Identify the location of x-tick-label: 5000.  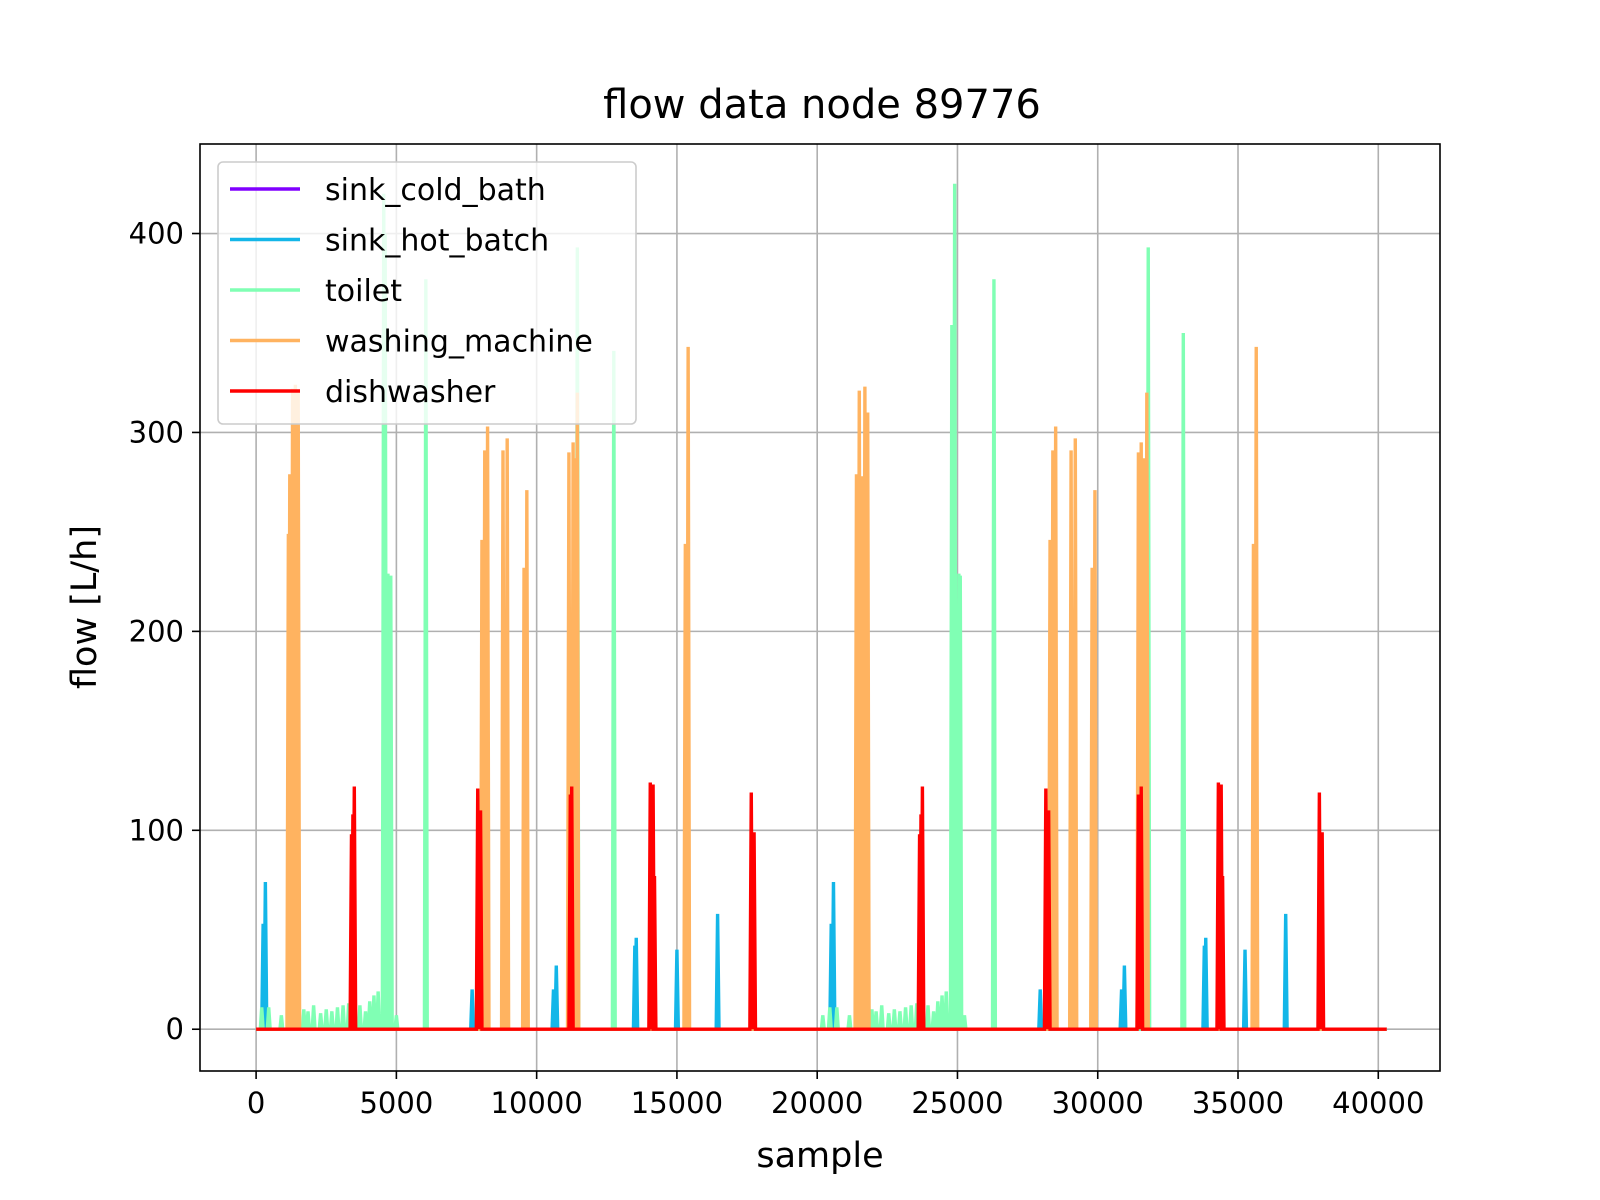
(396, 1103).